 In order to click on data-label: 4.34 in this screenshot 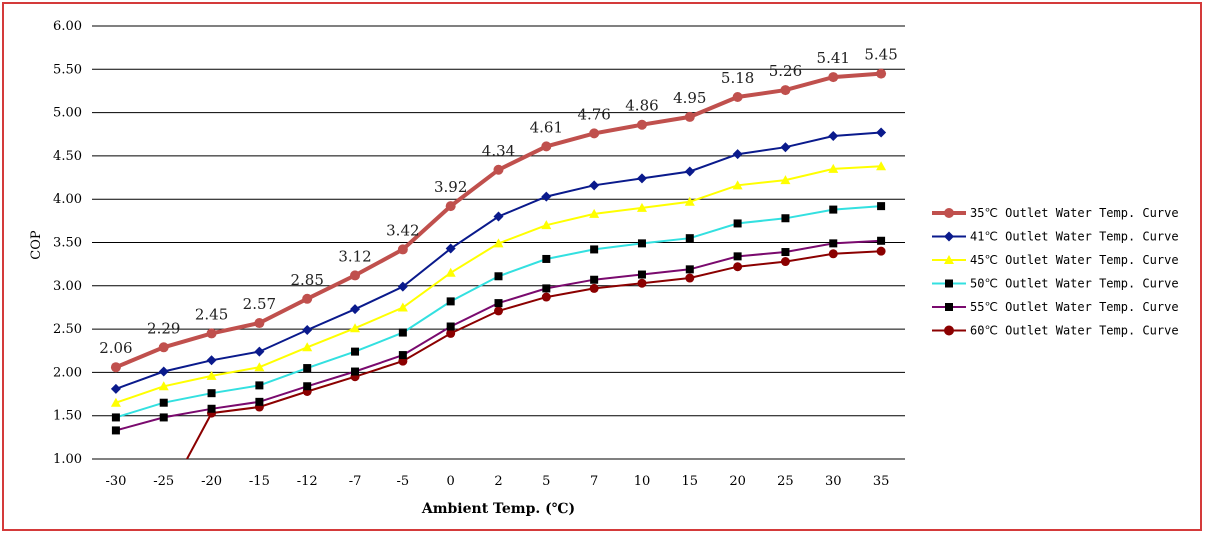, I will do `click(498, 151)`.